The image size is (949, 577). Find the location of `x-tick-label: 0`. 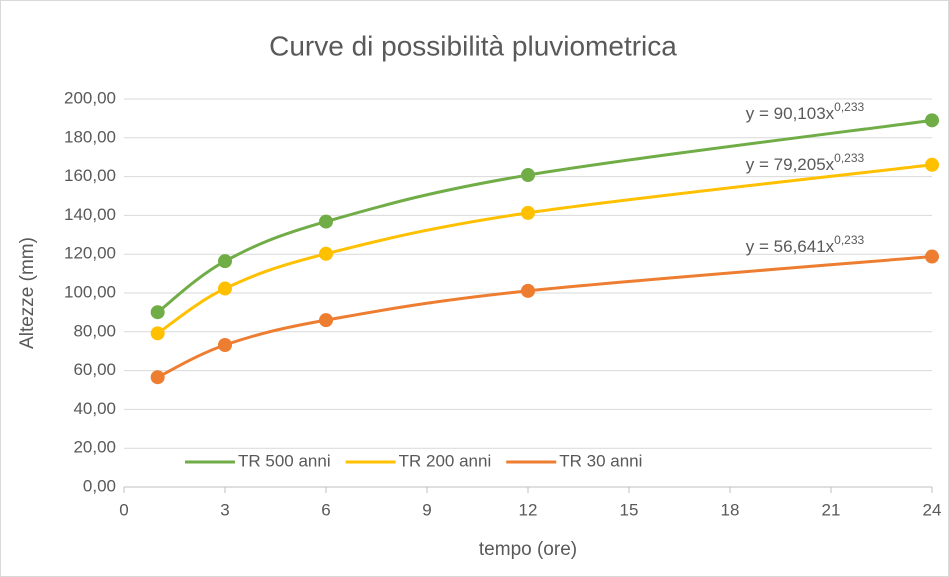

x-tick-label: 0 is located at coordinates (123, 509).